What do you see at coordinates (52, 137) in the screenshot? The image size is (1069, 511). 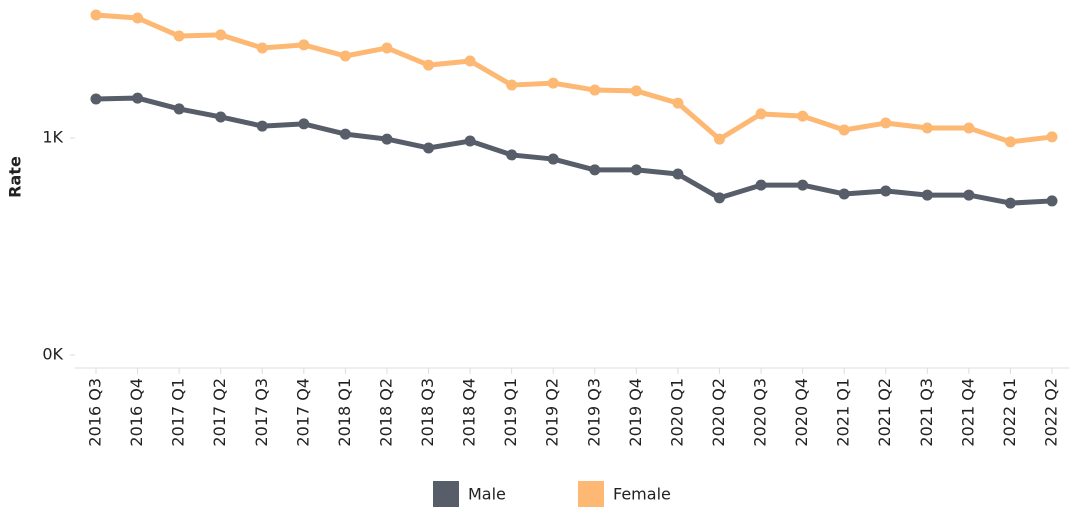 I see `y-tick-label: 1K` at bounding box center [52, 137].